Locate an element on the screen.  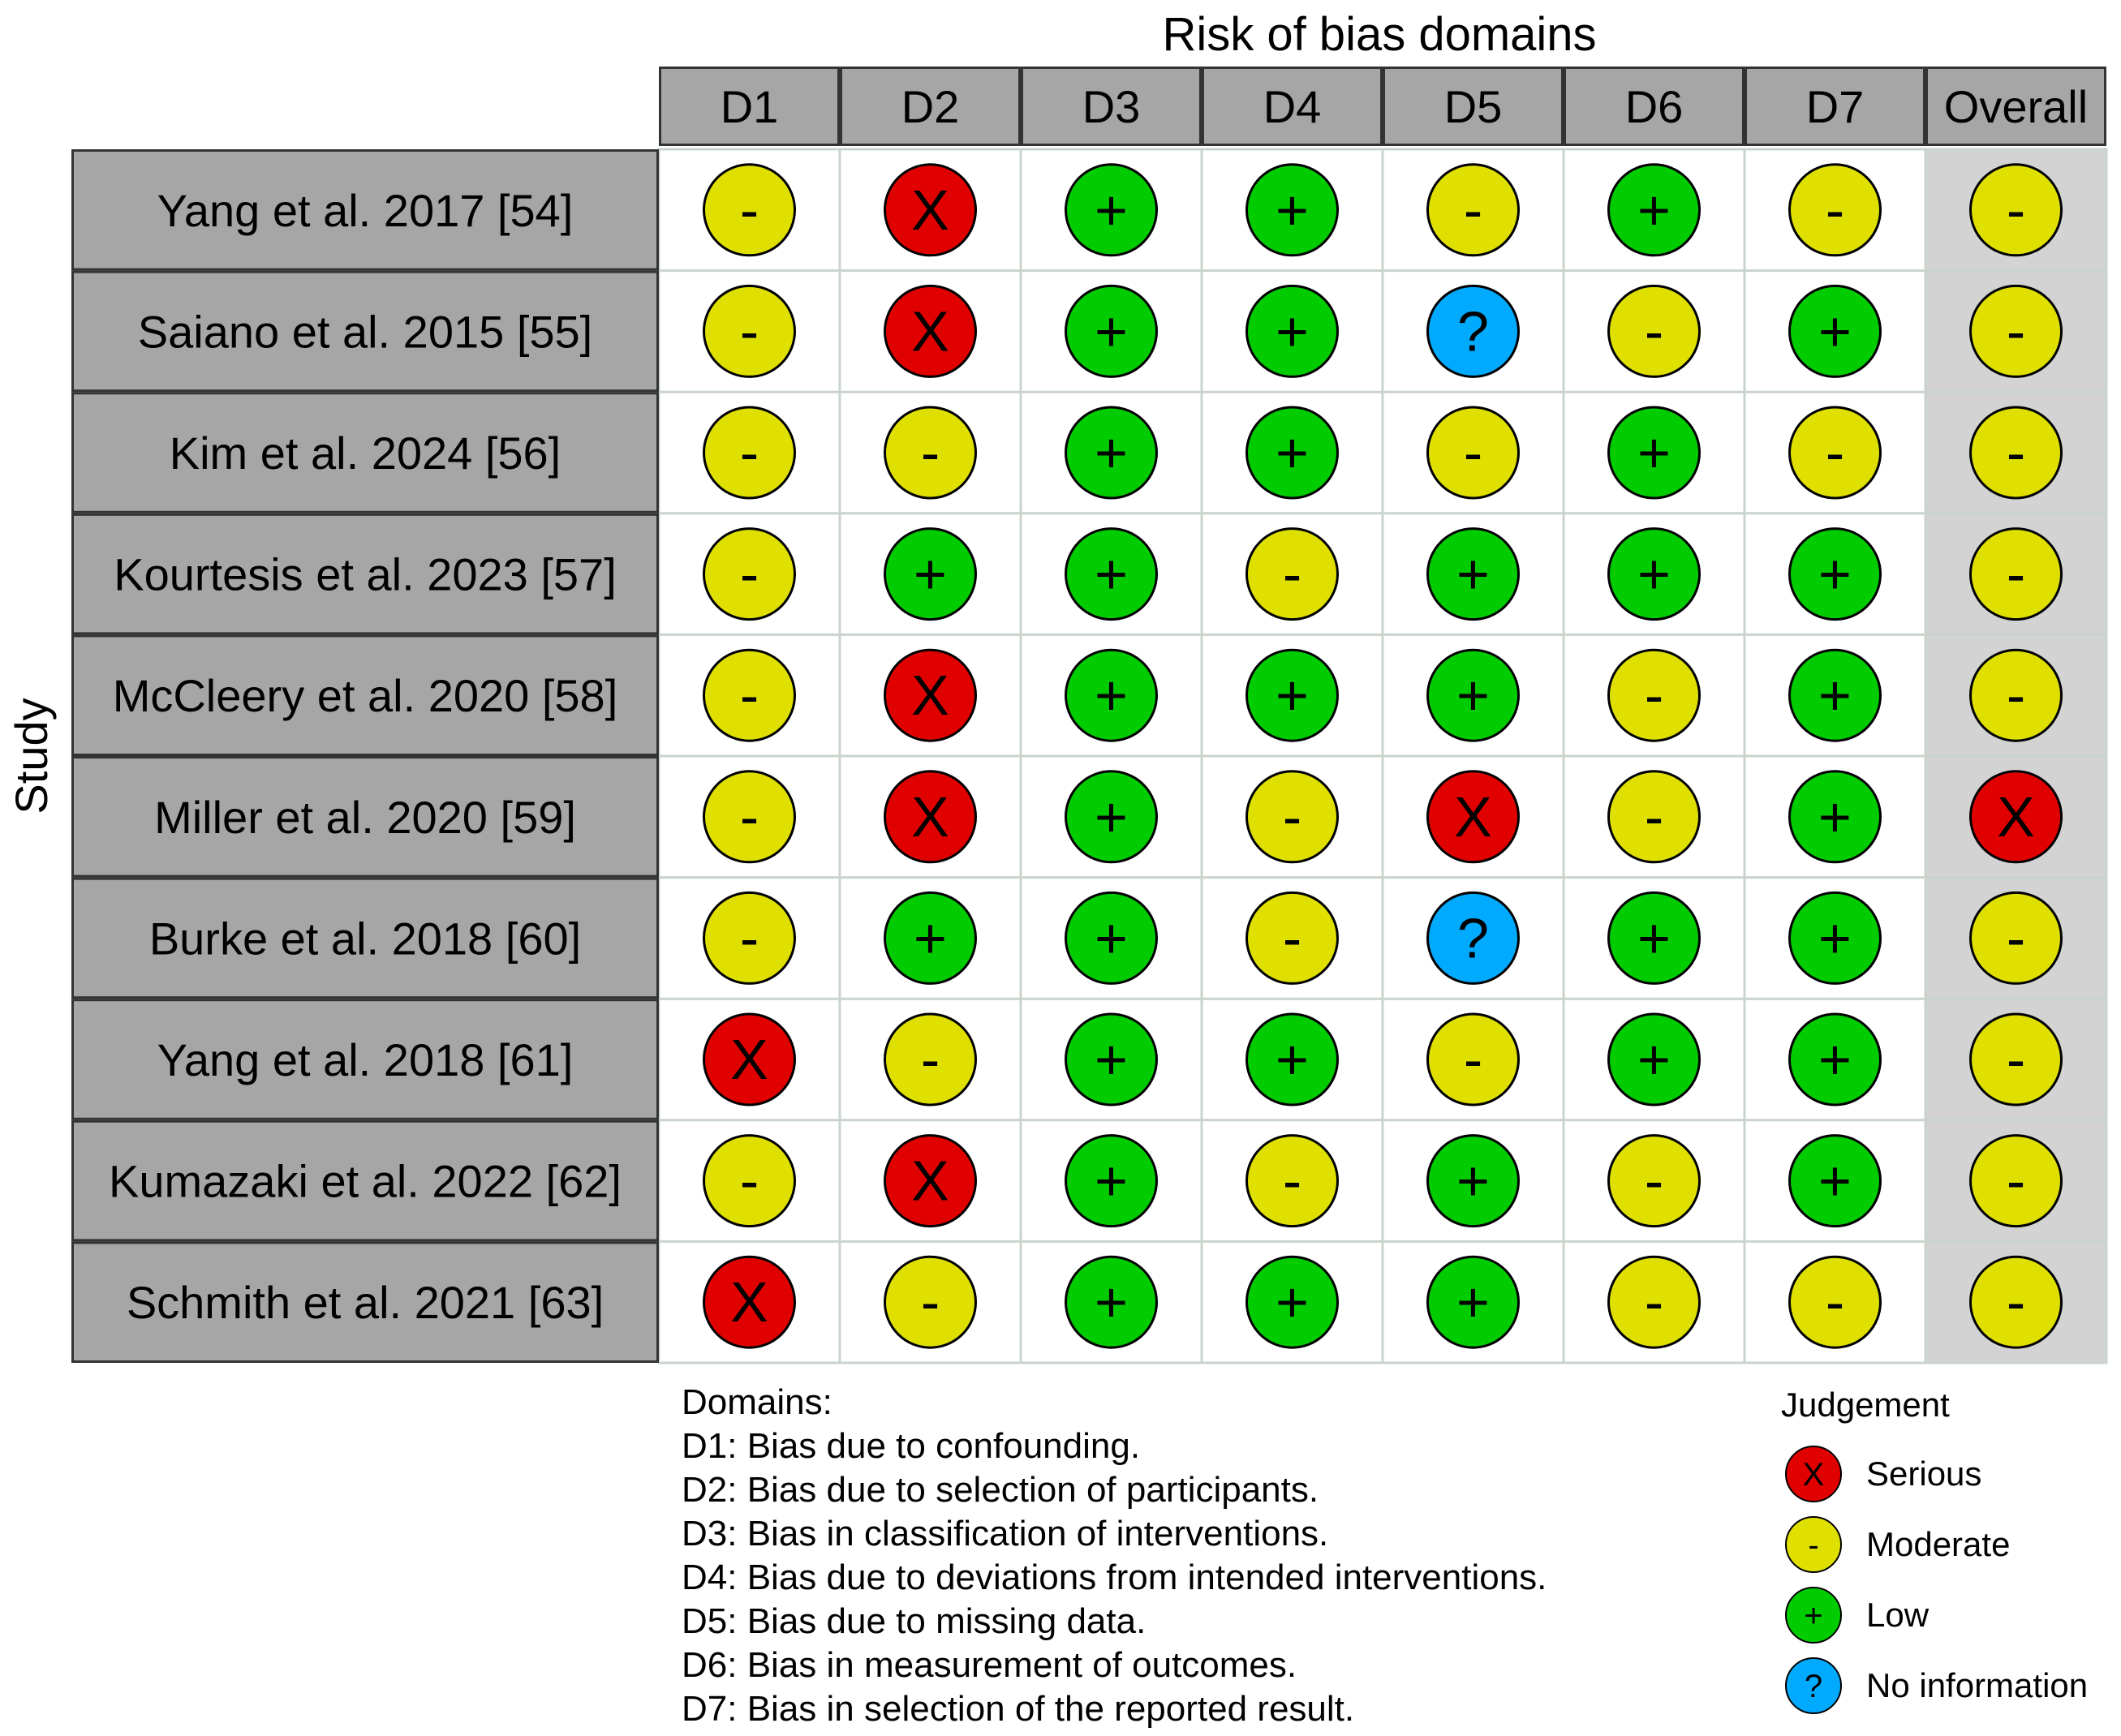
study-label: Burke et al. 2018 [60] is located at coordinates (365, 938).